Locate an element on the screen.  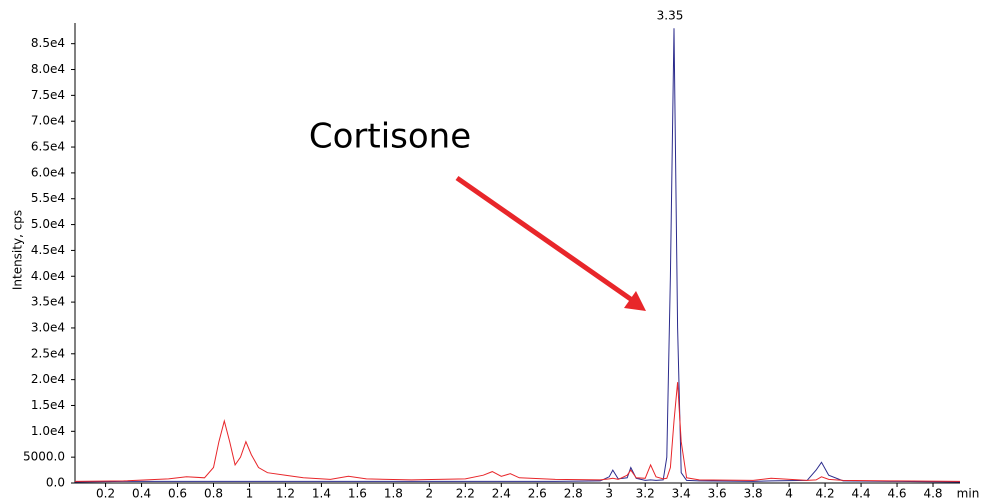
y-tick-label: 5.5e4 is located at coordinates (48, 198).